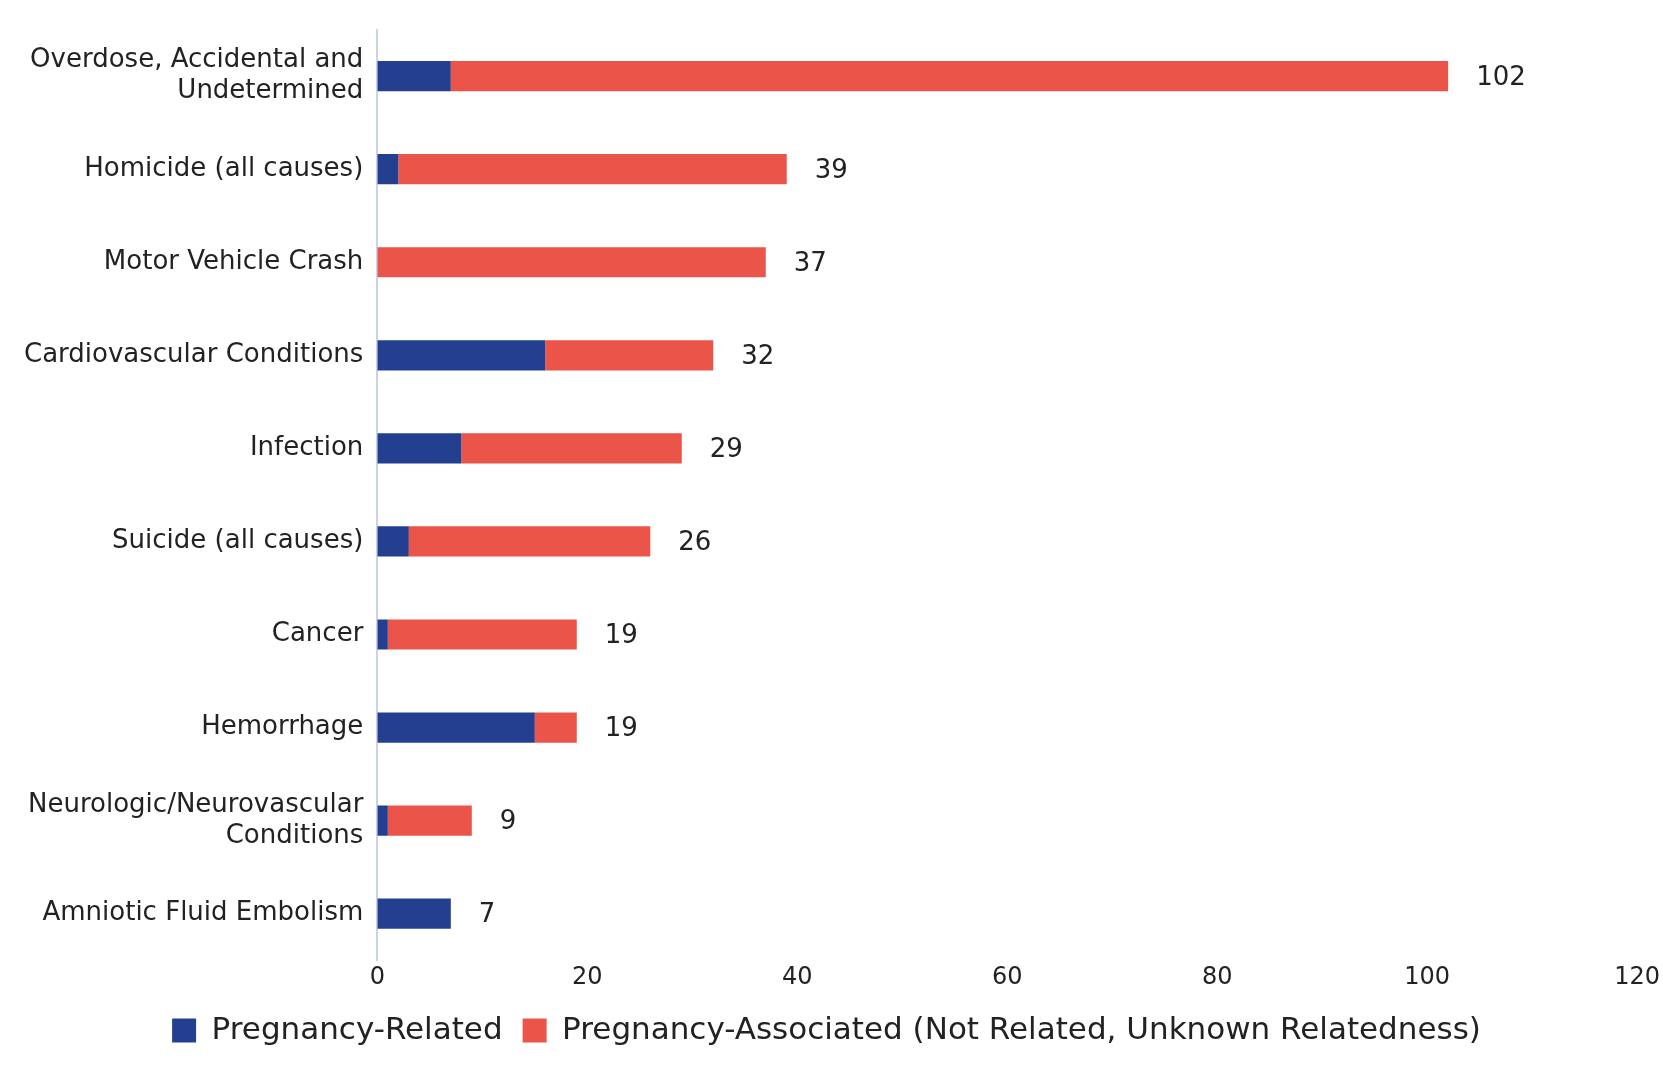 Image resolution: width=1663 pixels, height=1066 pixels. What do you see at coordinates (1021, 1027) in the screenshot?
I see `legend-label: Pregnancy-Associated (Not Related, Unknown Relatedness)` at bounding box center [1021, 1027].